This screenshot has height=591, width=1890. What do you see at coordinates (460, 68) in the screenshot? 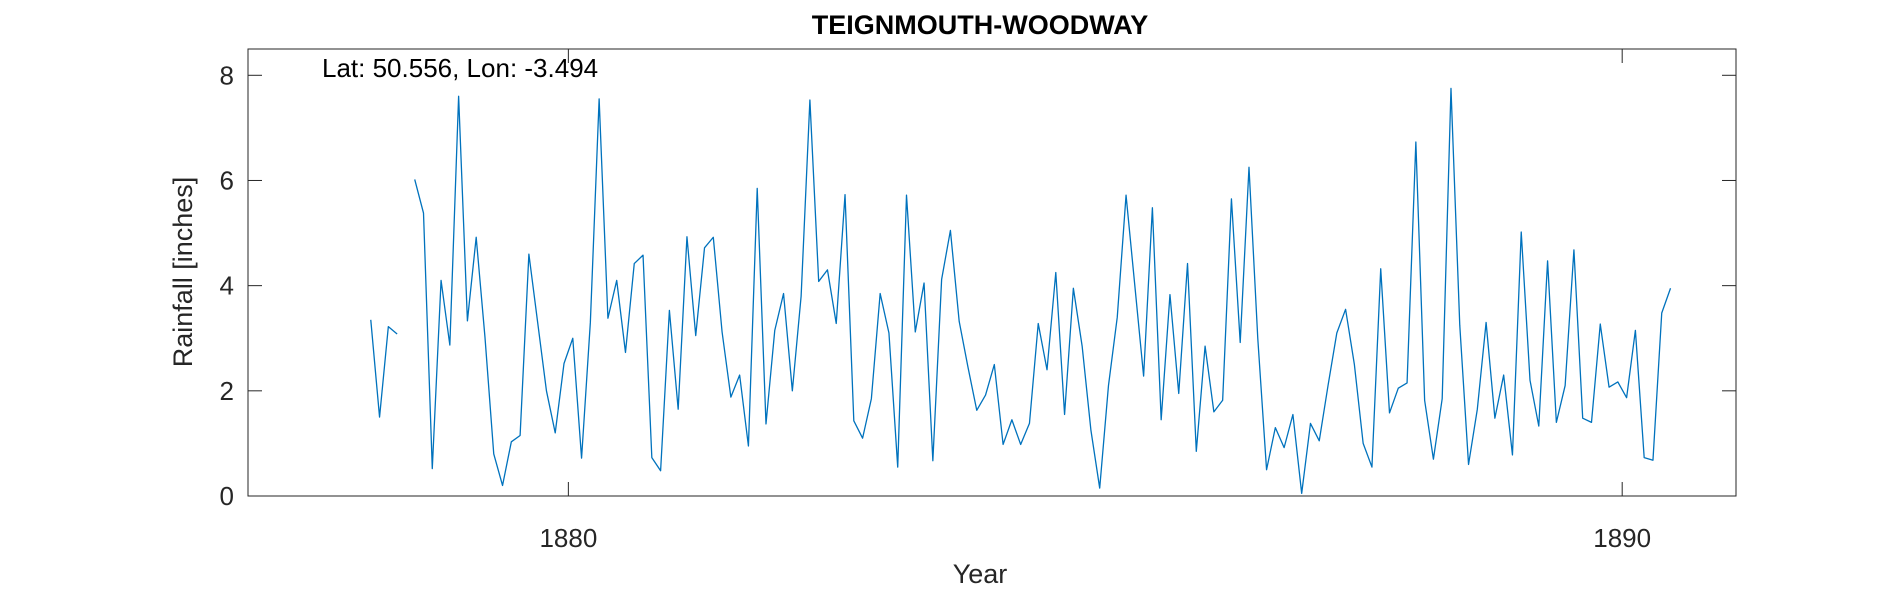
I see `location-annotation: Lat: 50.556, Lon: -3.494` at bounding box center [460, 68].